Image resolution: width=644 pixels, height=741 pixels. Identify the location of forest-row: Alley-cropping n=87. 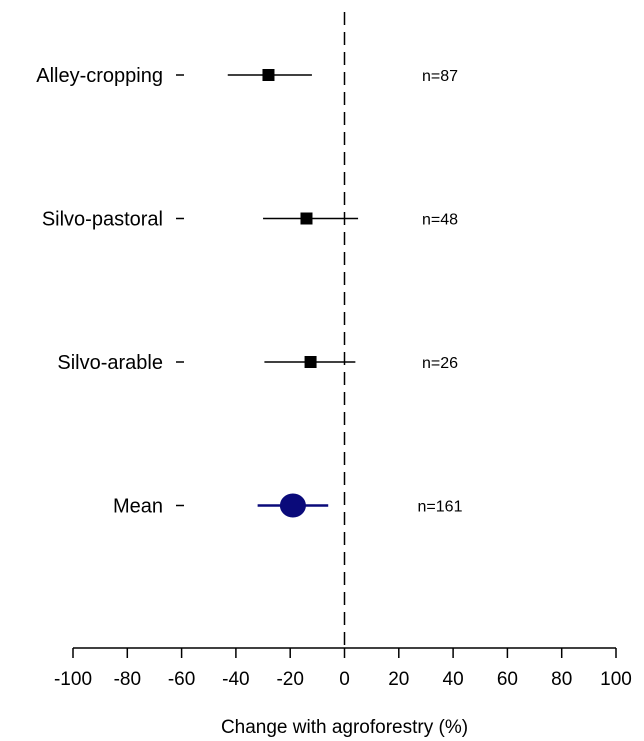
(247, 76).